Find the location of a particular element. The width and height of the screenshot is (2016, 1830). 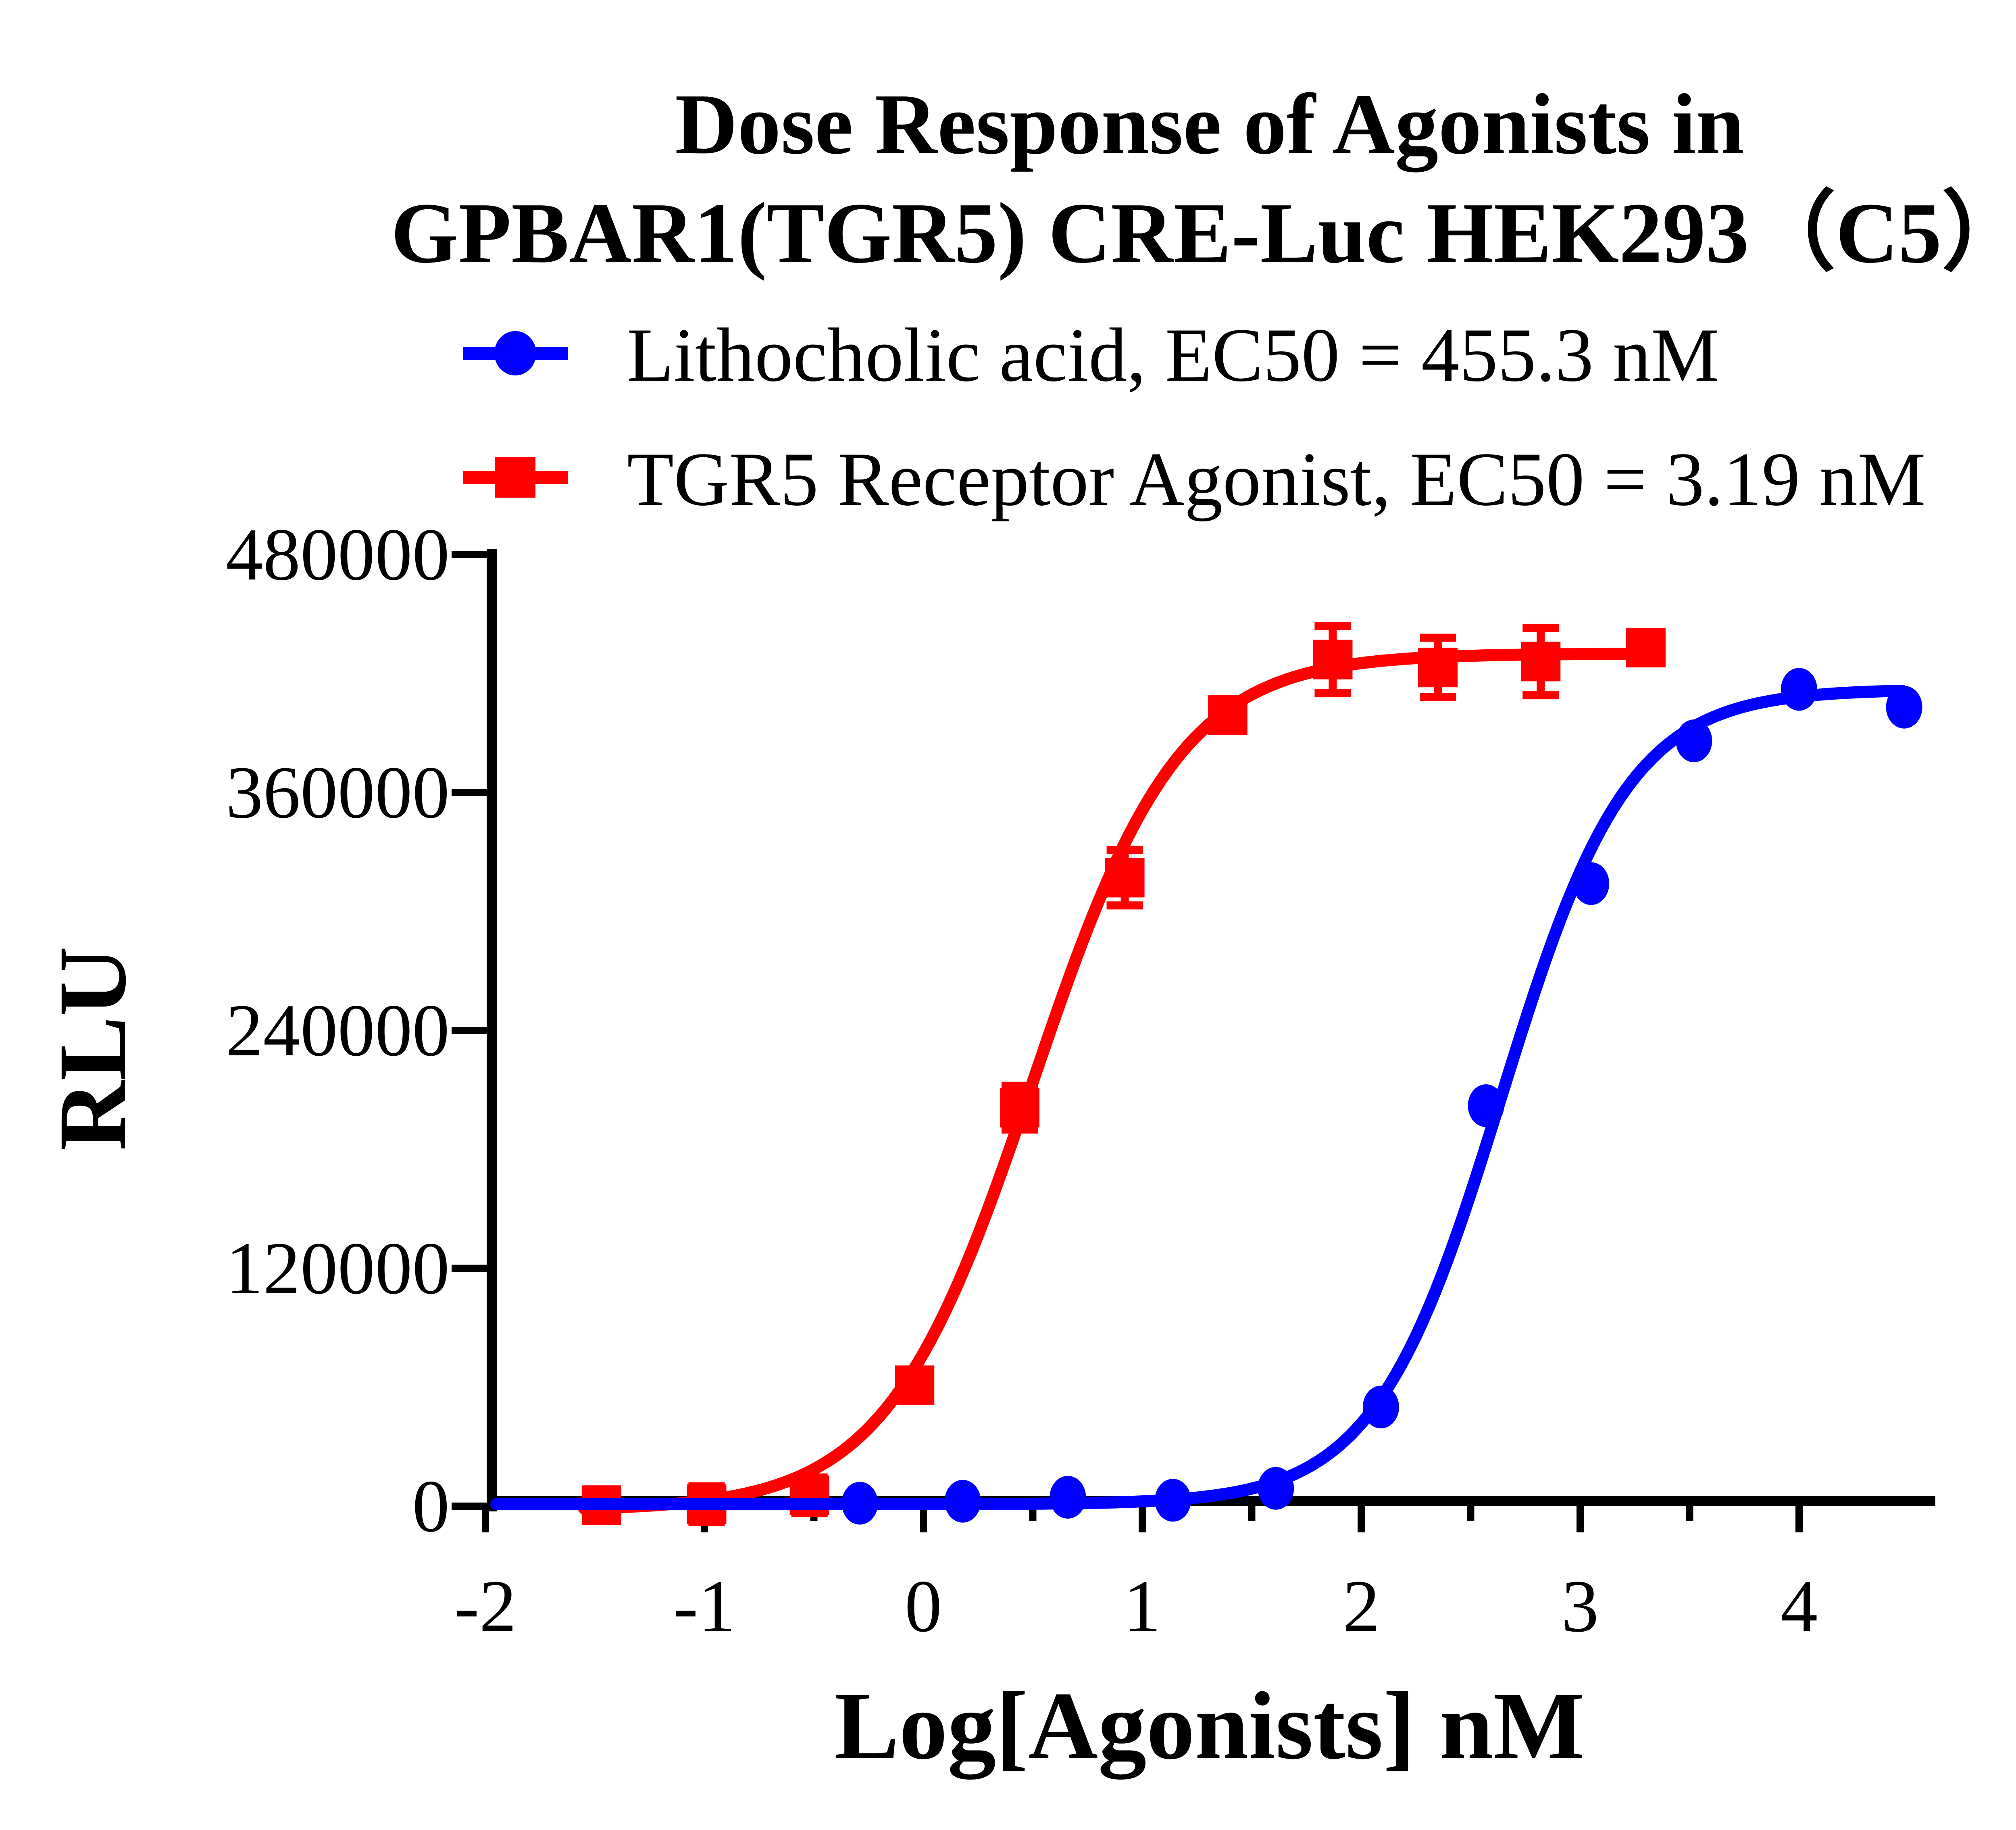

legend-circle-marker-icon is located at coordinates (515, 353).